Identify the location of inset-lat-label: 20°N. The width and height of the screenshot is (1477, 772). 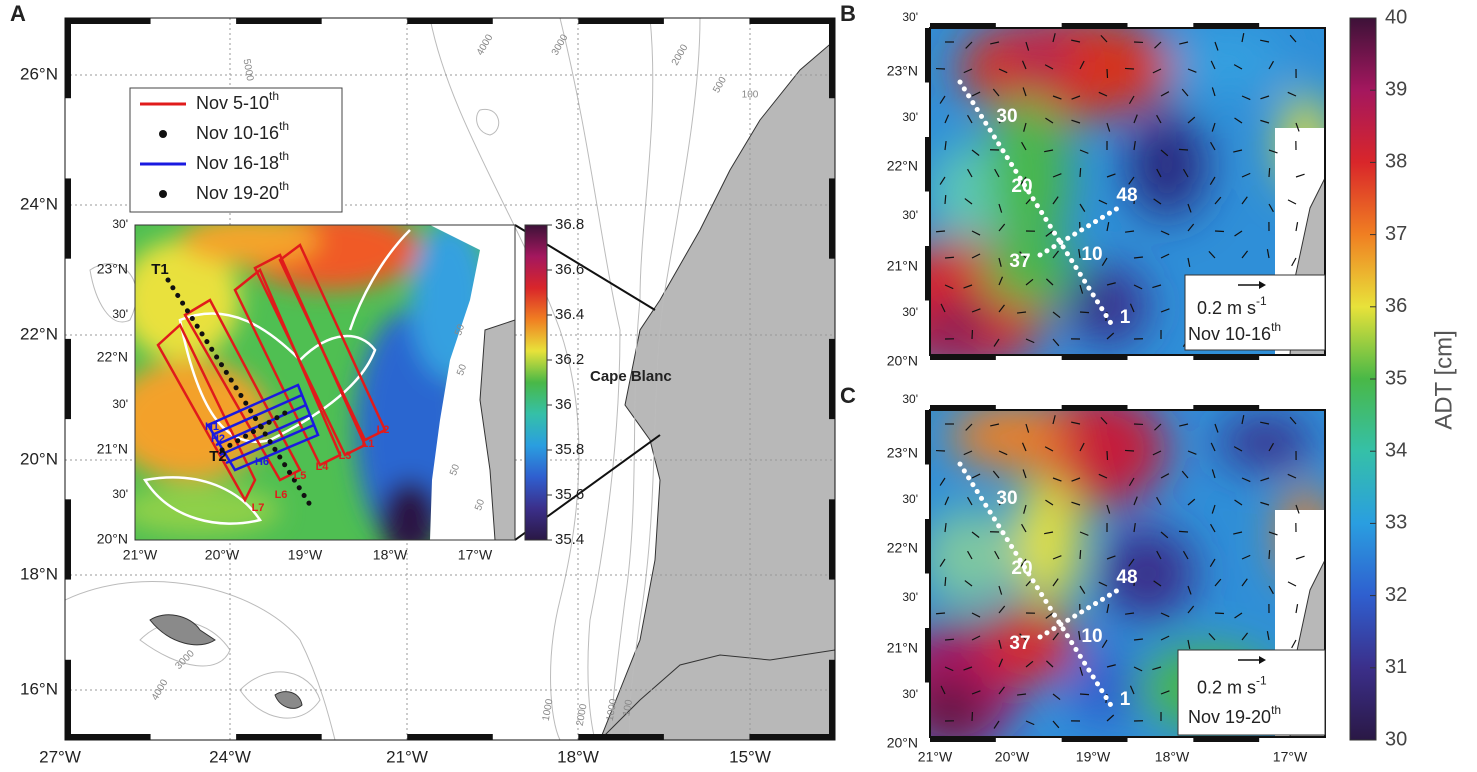
(112, 539).